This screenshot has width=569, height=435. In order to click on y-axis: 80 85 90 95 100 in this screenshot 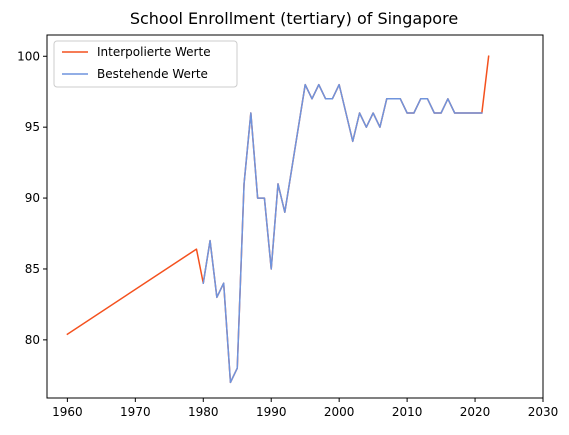, I will do `click(32, 198)`.